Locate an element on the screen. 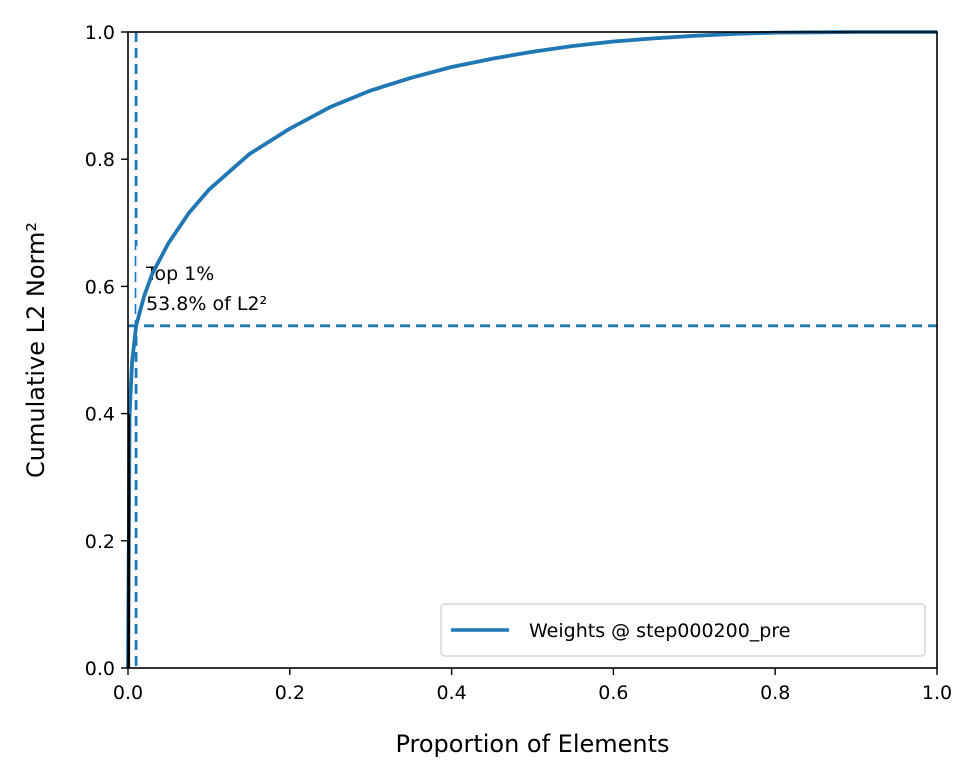  x-tick-label: 1.0 is located at coordinates (937, 693).